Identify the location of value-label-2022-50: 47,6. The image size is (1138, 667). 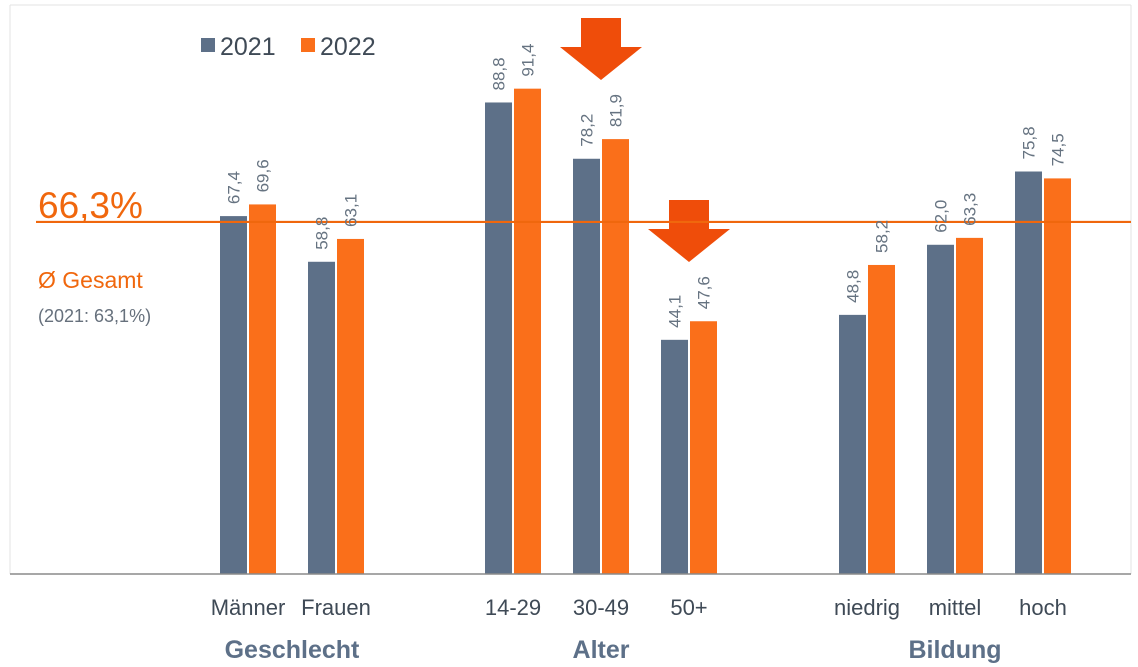
(704, 292).